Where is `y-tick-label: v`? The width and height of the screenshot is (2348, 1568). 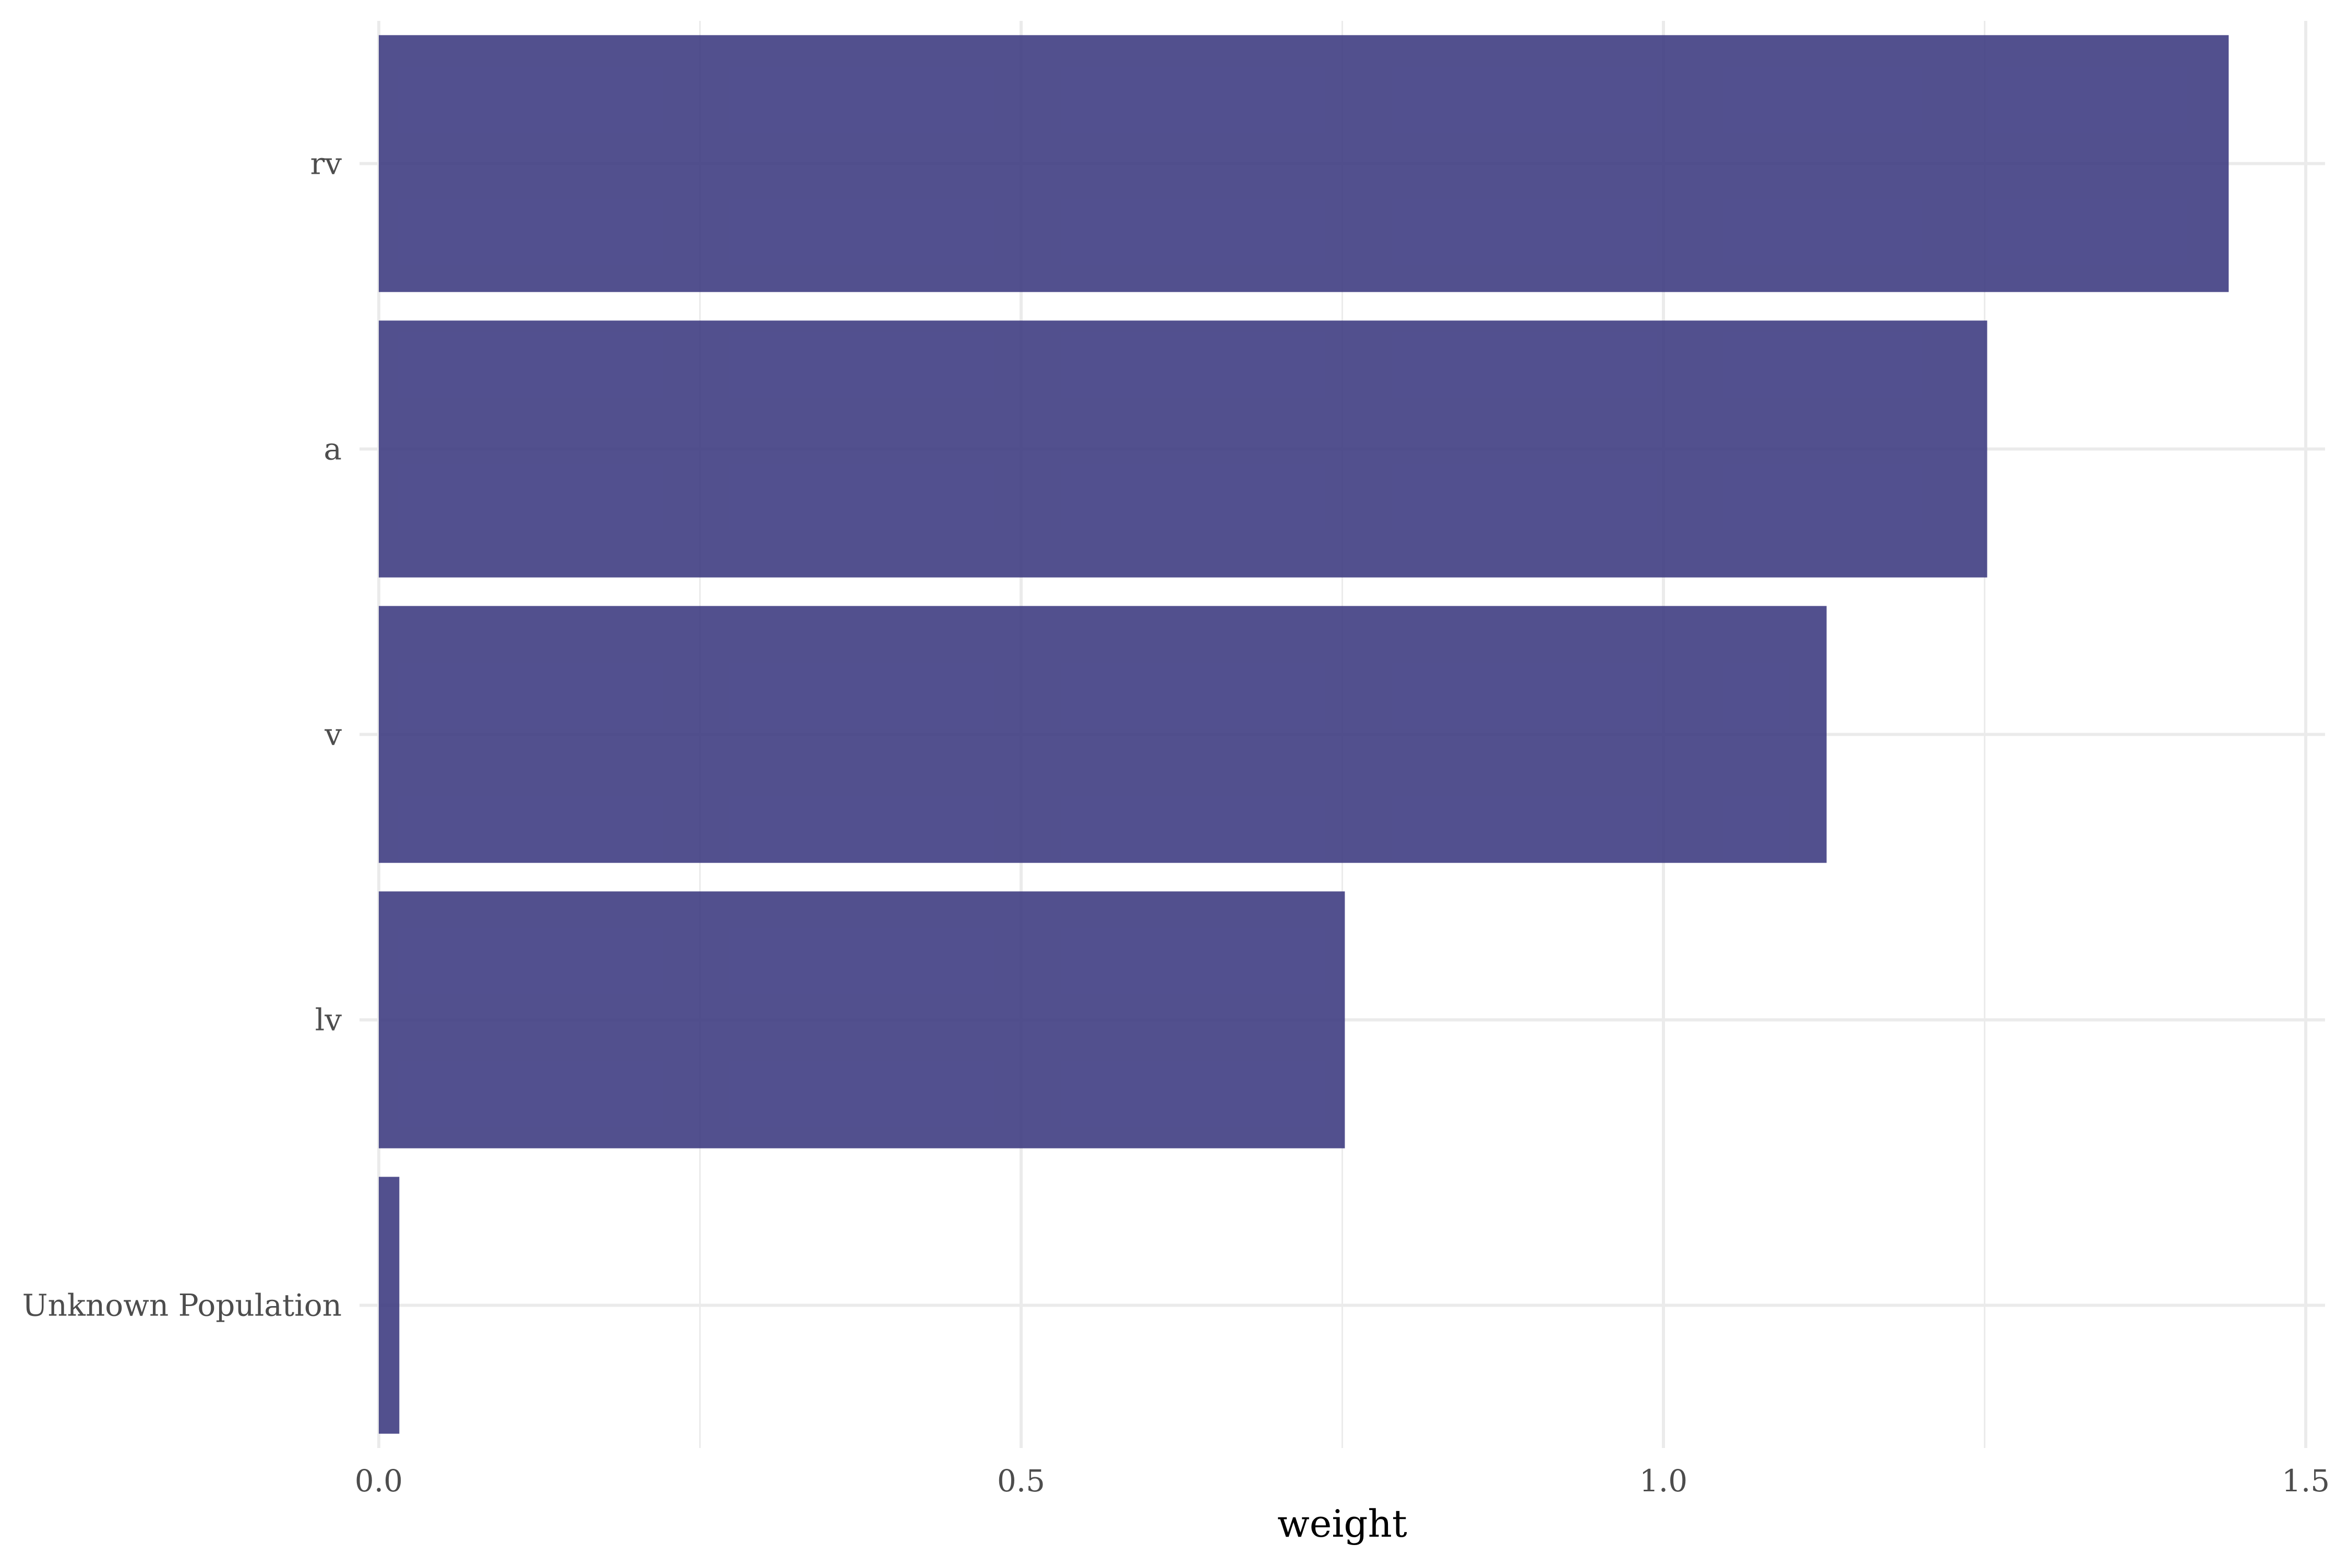
y-tick-label: v is located at coordinates (333, 734).